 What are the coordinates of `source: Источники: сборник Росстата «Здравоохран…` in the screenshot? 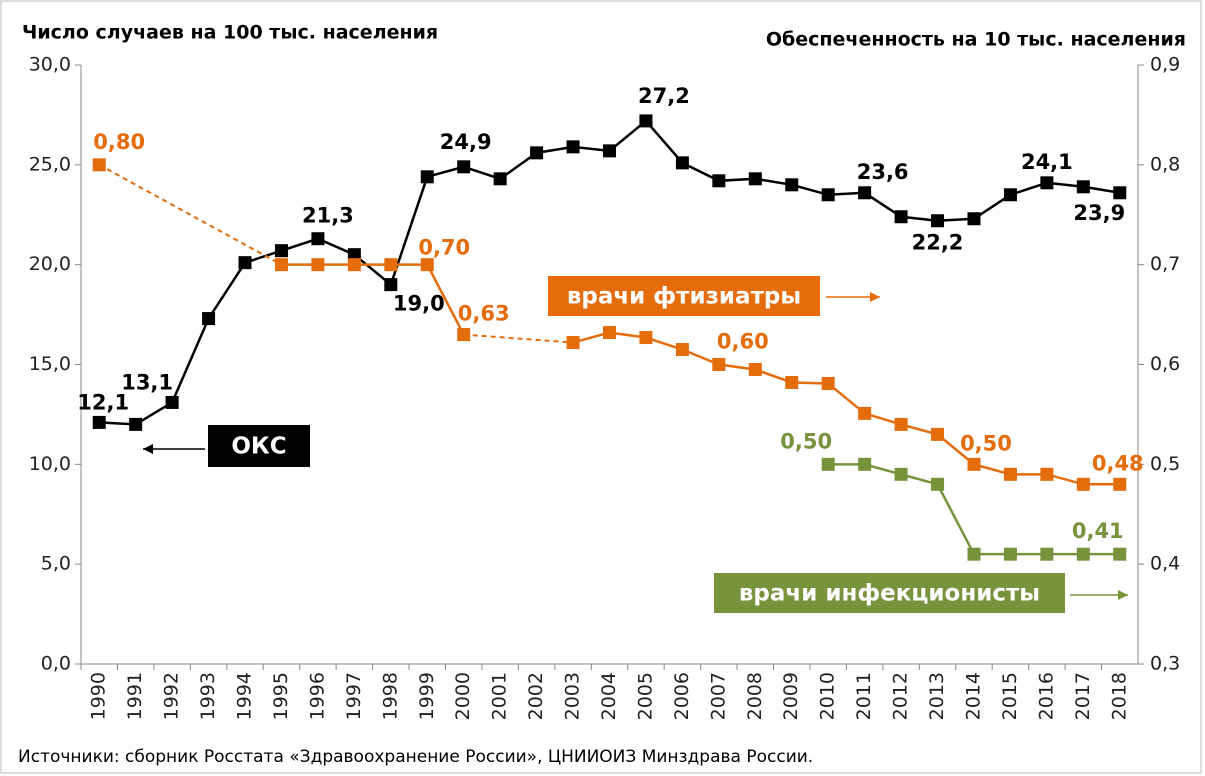 It's located at (415, 757).